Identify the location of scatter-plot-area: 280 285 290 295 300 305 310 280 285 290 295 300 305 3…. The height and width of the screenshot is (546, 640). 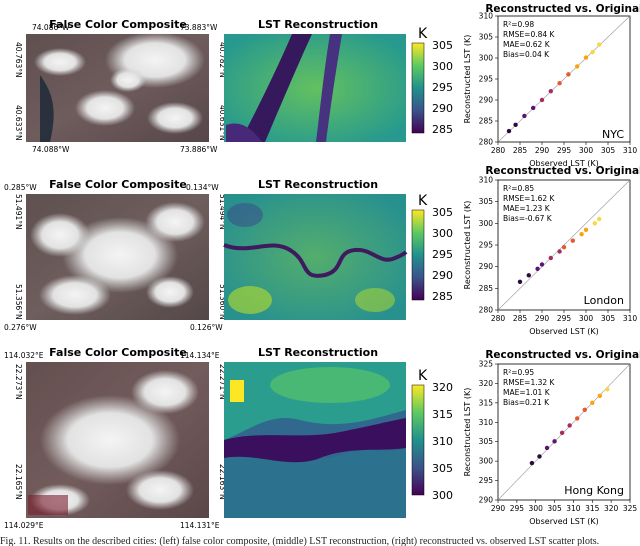
(558, 250).